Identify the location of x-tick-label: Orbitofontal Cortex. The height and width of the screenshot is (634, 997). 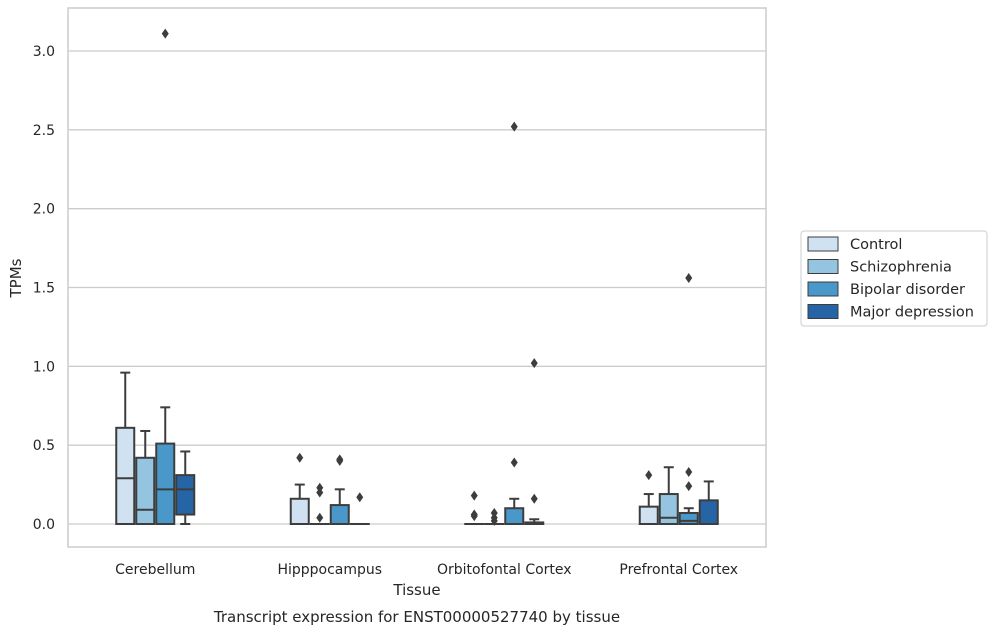
(504, 570).